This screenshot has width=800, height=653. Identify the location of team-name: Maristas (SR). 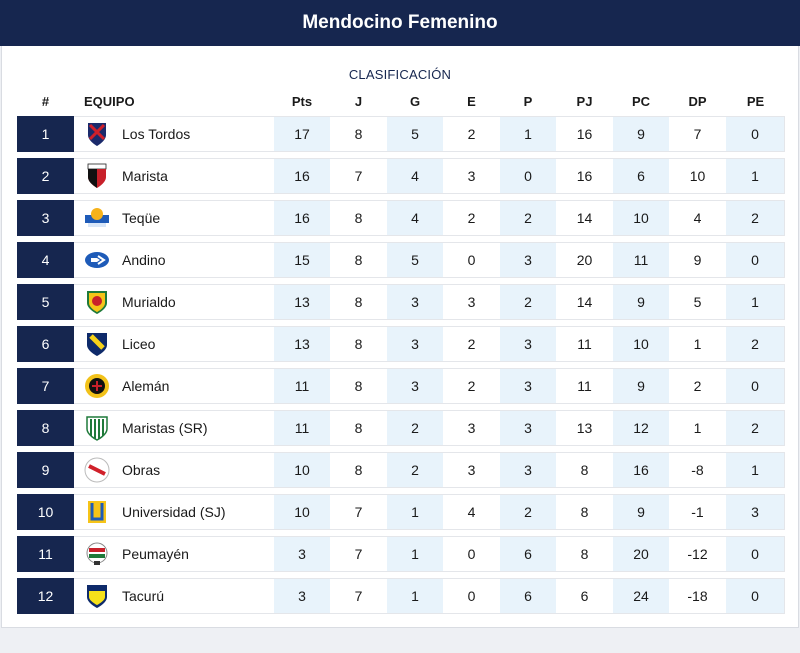
(165, 428).